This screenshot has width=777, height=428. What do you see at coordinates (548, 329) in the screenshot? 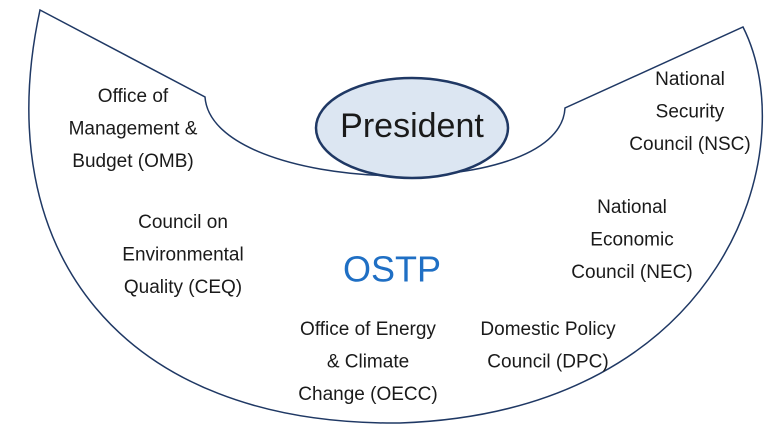
I see `node-line: Domestic Policy` at bounding box center [548, 329].